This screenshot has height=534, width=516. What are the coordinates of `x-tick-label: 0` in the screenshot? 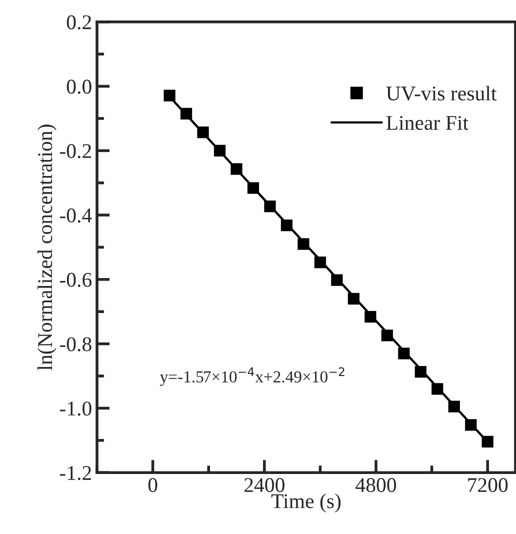 It's located at (153, 485).